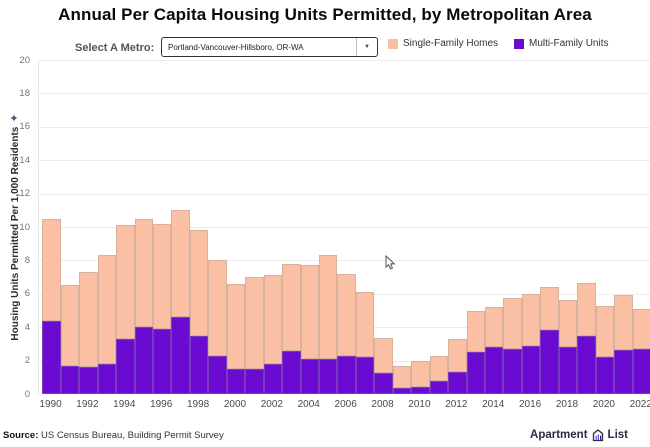 The width and height of the screenshot is (650, 447). I want to click on bar-1994, so click(125, 227).